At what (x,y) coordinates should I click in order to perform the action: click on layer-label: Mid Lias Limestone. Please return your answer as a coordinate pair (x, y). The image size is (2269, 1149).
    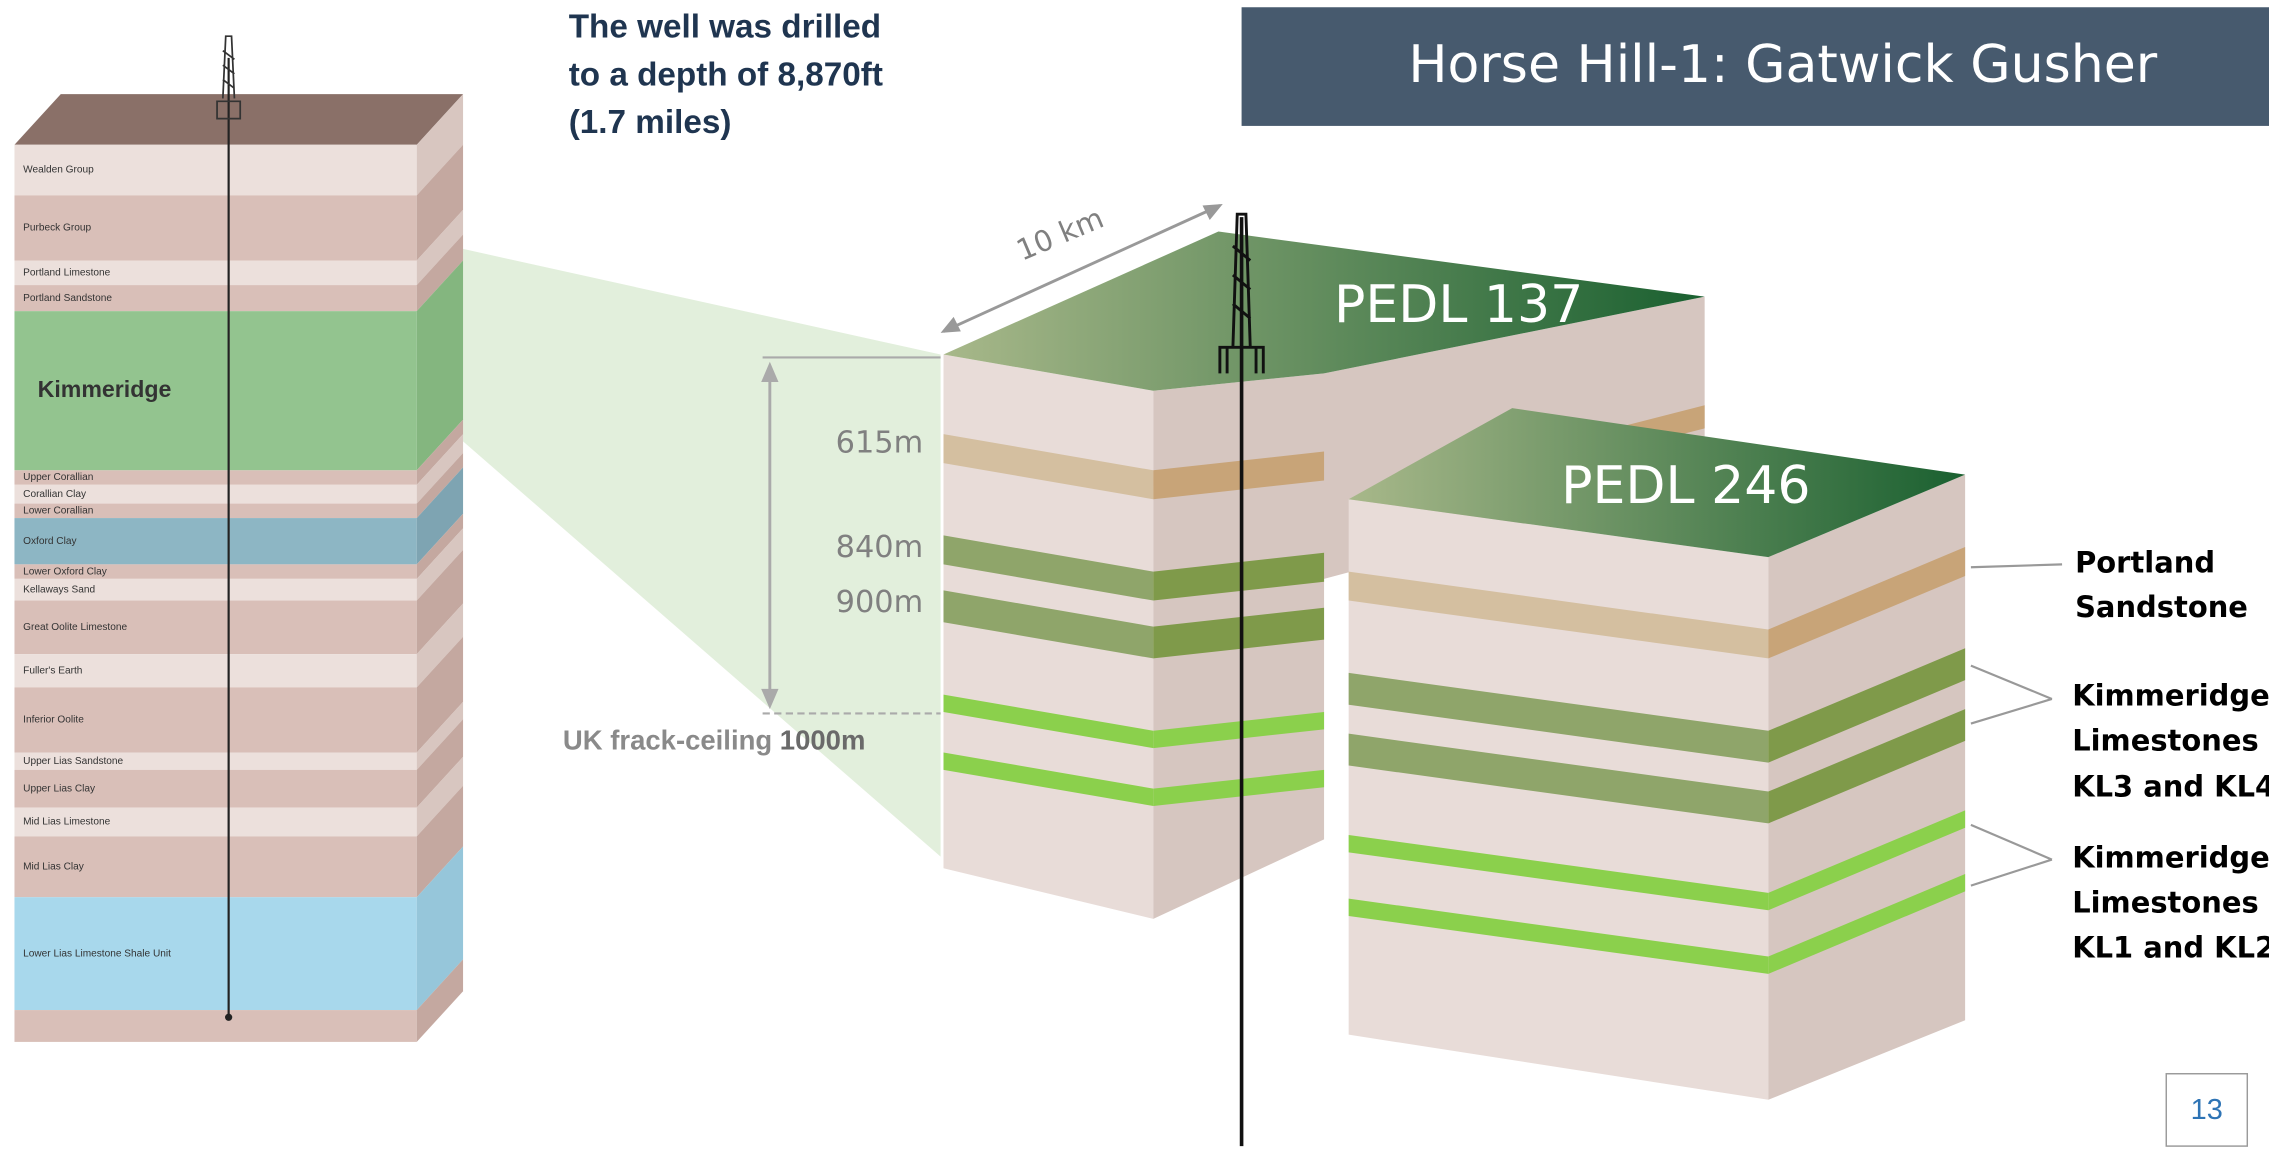
    Looking at the image, I should click on (66, 822).